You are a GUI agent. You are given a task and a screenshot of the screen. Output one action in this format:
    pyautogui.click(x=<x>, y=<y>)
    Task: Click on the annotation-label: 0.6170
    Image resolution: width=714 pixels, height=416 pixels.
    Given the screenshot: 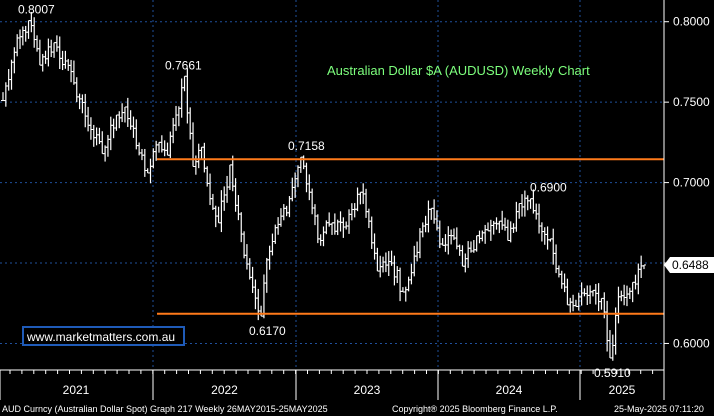 What is the action you would take?
    pyautogui.click(x=267, y=331)
    